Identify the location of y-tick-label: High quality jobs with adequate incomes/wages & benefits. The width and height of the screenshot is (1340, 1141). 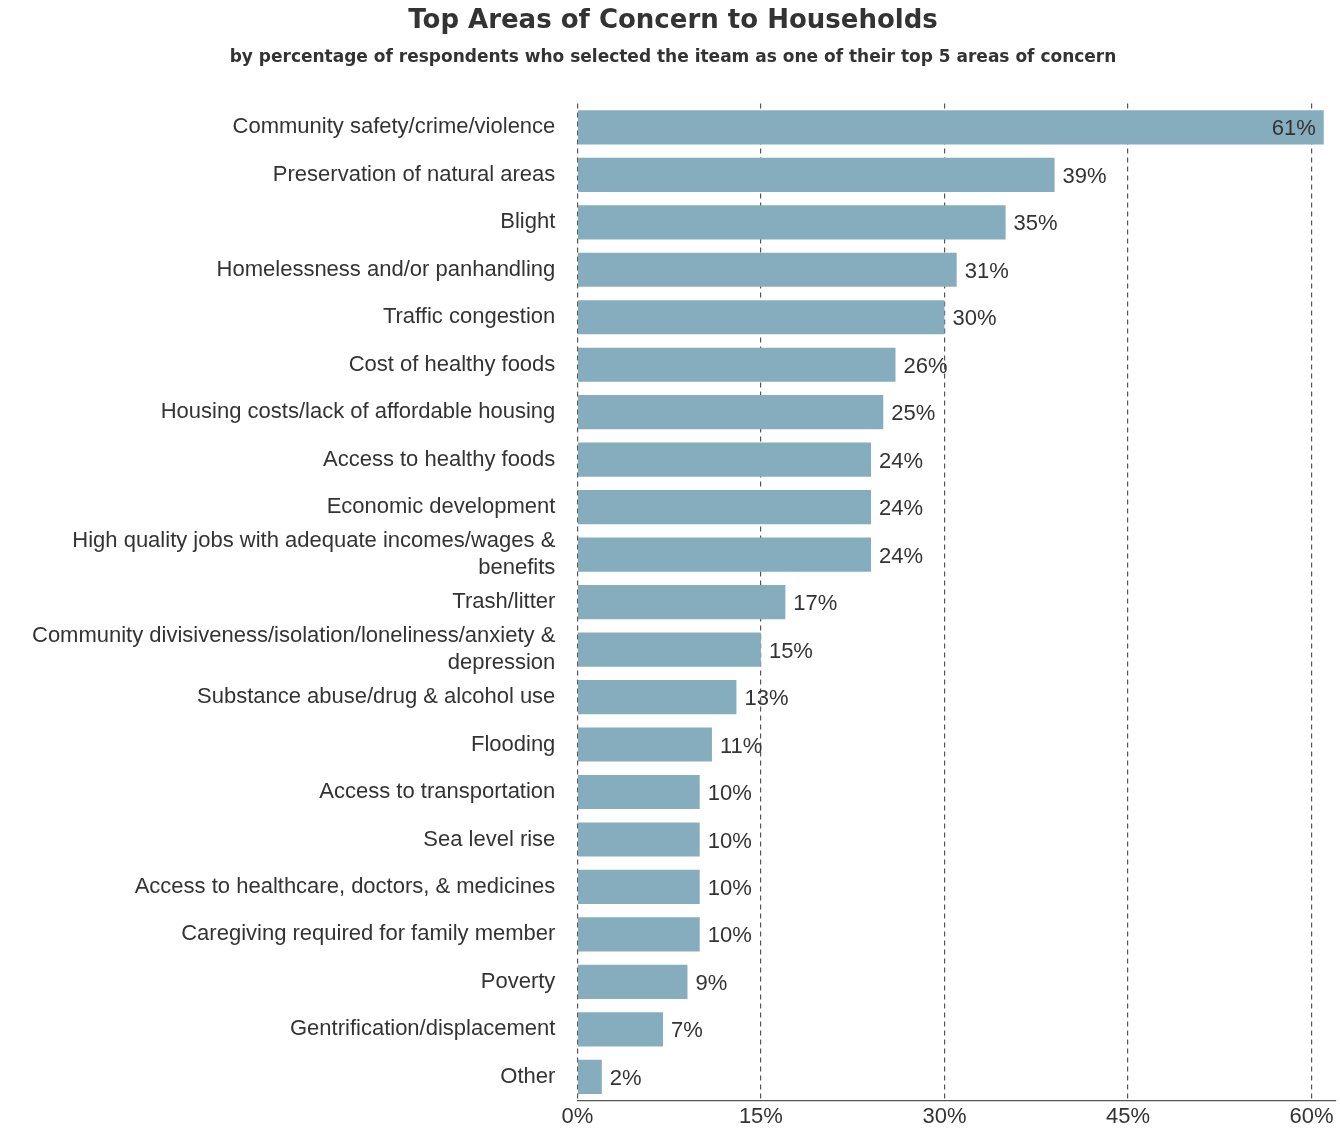
(314, 553).